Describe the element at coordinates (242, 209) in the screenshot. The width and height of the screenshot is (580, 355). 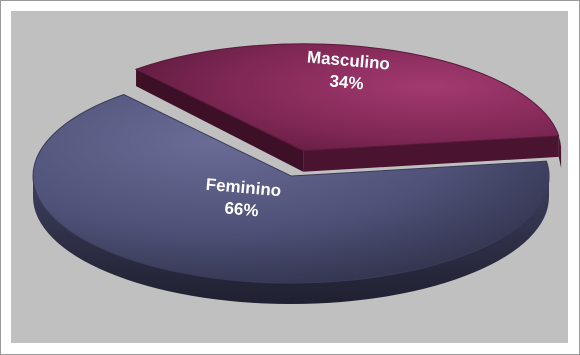
I see `label-feminino-percent: 66%` at that location.